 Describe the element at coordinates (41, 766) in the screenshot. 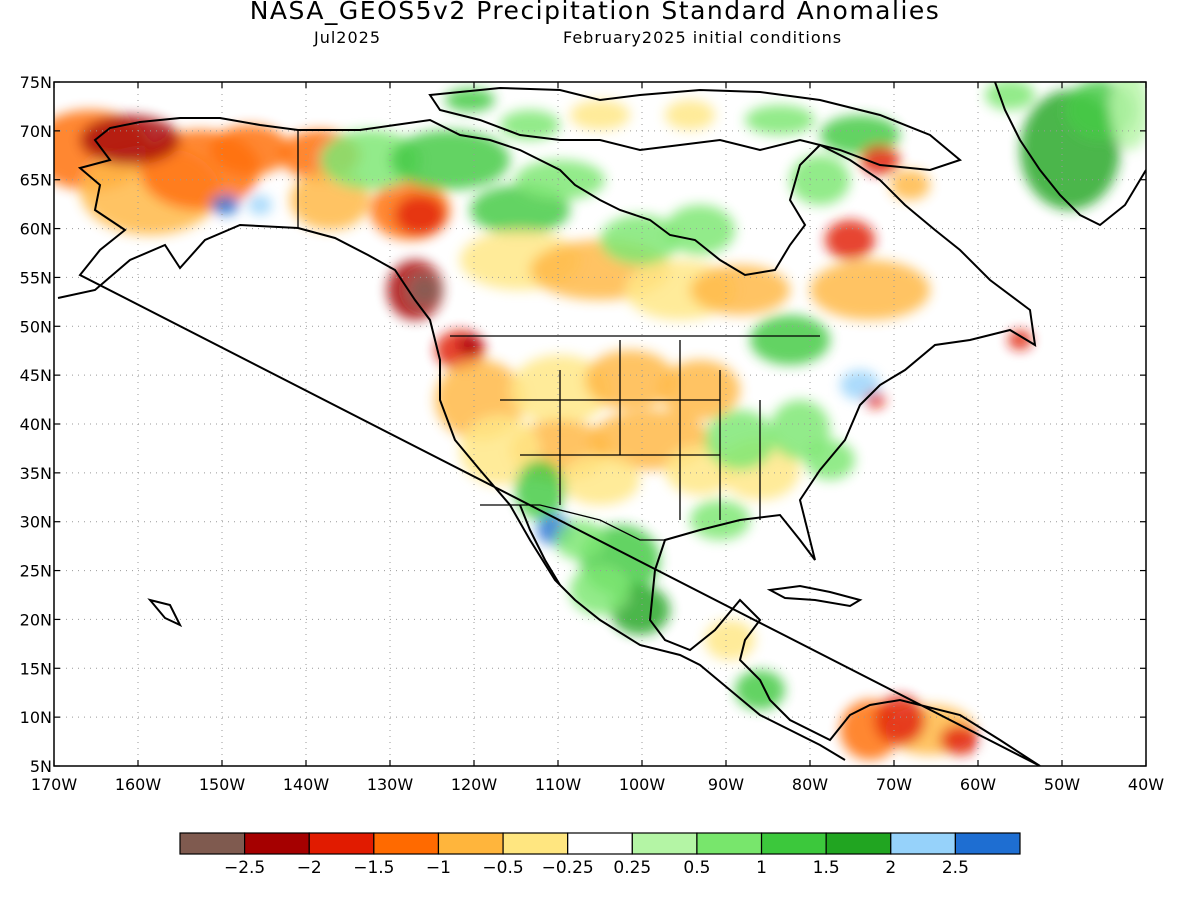

I see `lat-label: 5N` at that location.